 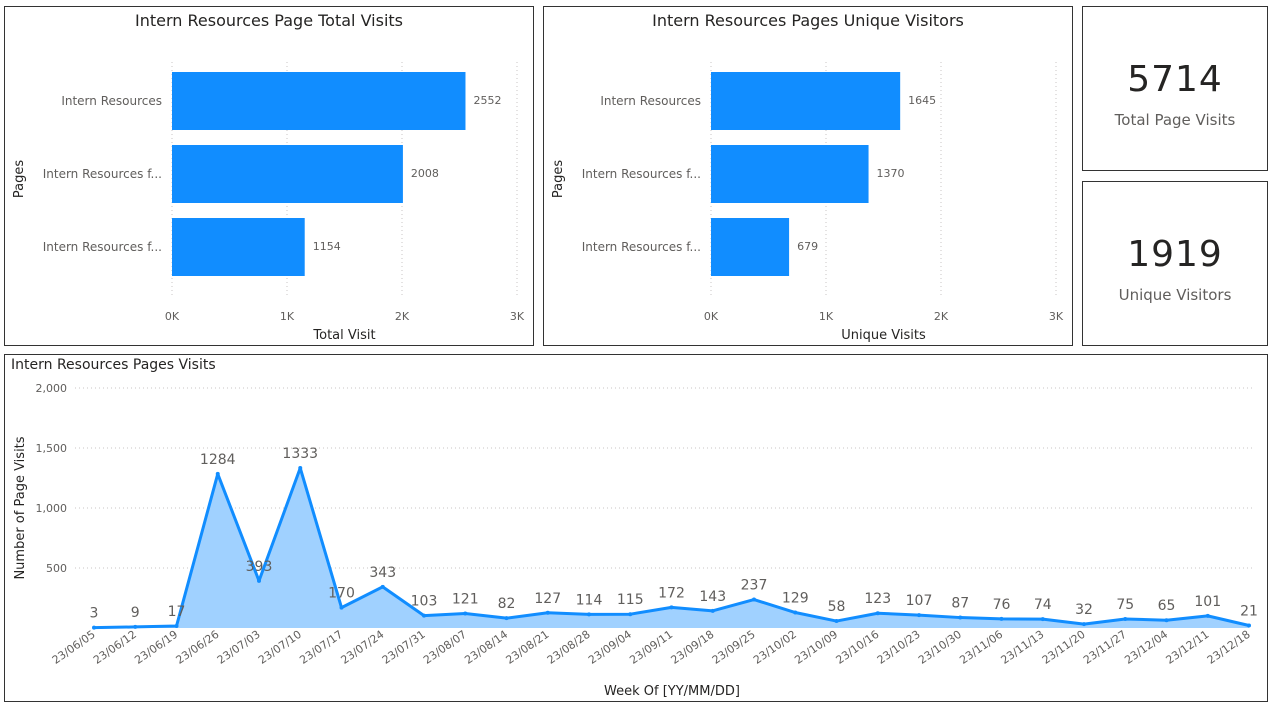 What do you see at coordinates (883, 335) in the screenshot?
I see `x-axis-title: Unique Visits` at bounding box center [883, 335].